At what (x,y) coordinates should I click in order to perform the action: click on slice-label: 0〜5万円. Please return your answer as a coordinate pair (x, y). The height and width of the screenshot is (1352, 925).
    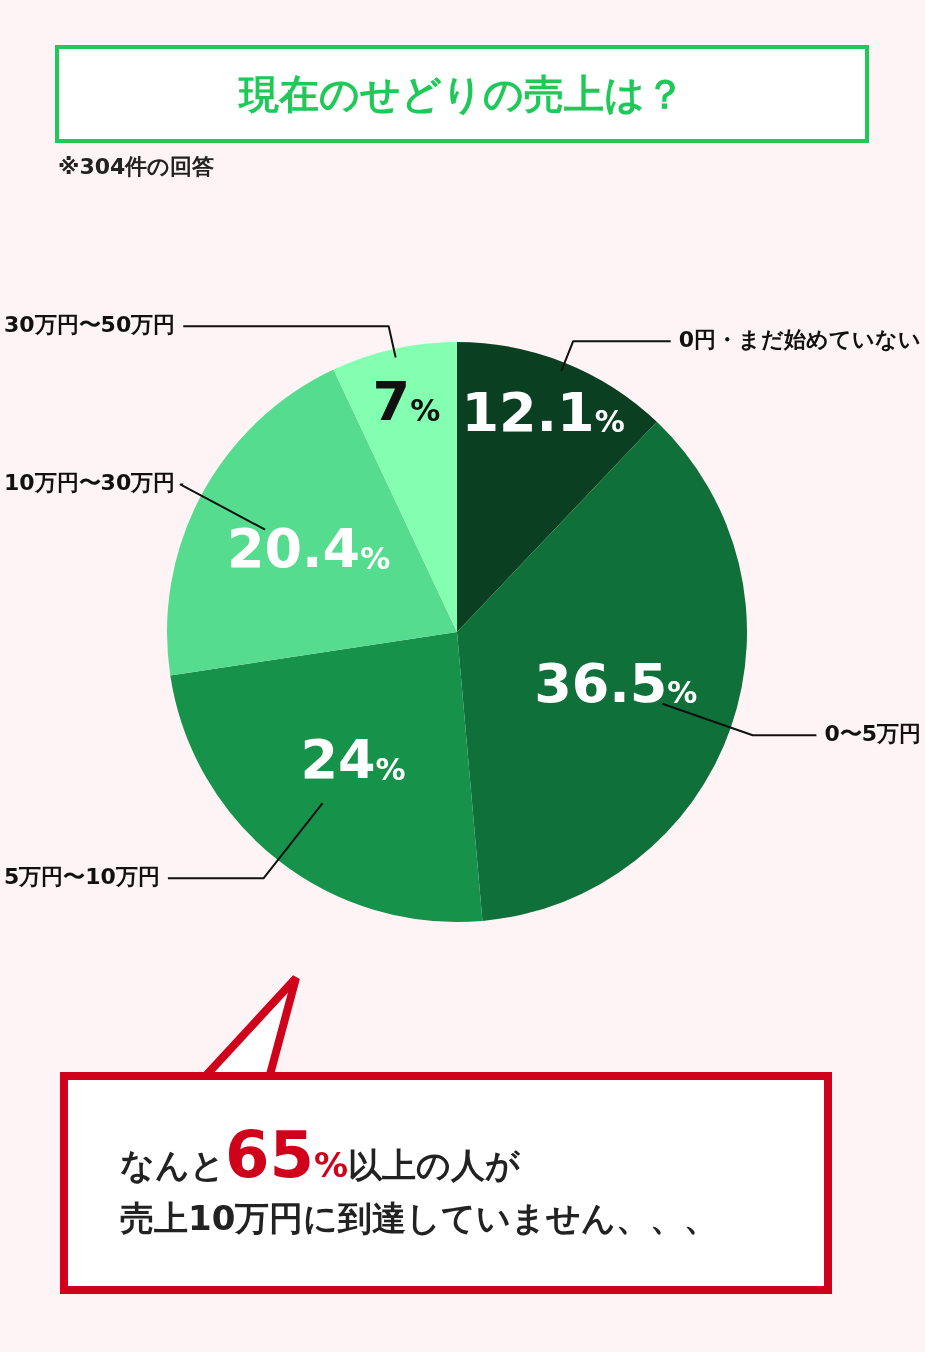
    Looking at the image, I should click on (873, 734).